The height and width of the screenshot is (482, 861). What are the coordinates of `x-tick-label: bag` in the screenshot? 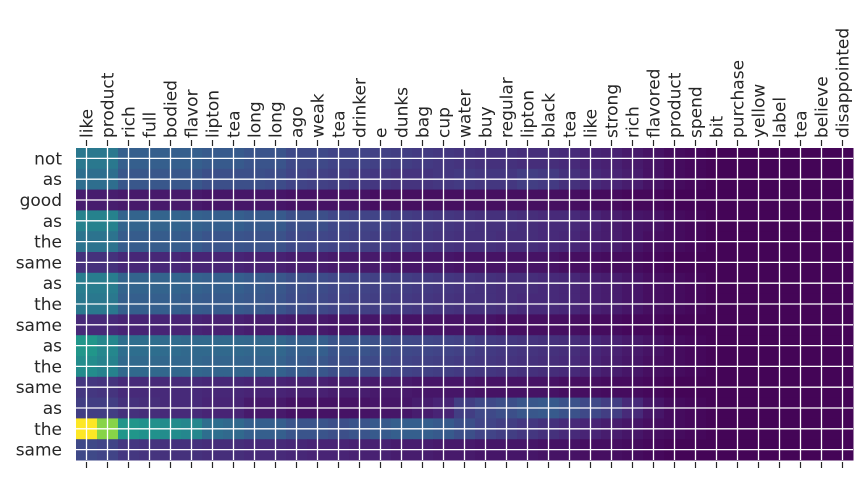 It's located at (424, 122).